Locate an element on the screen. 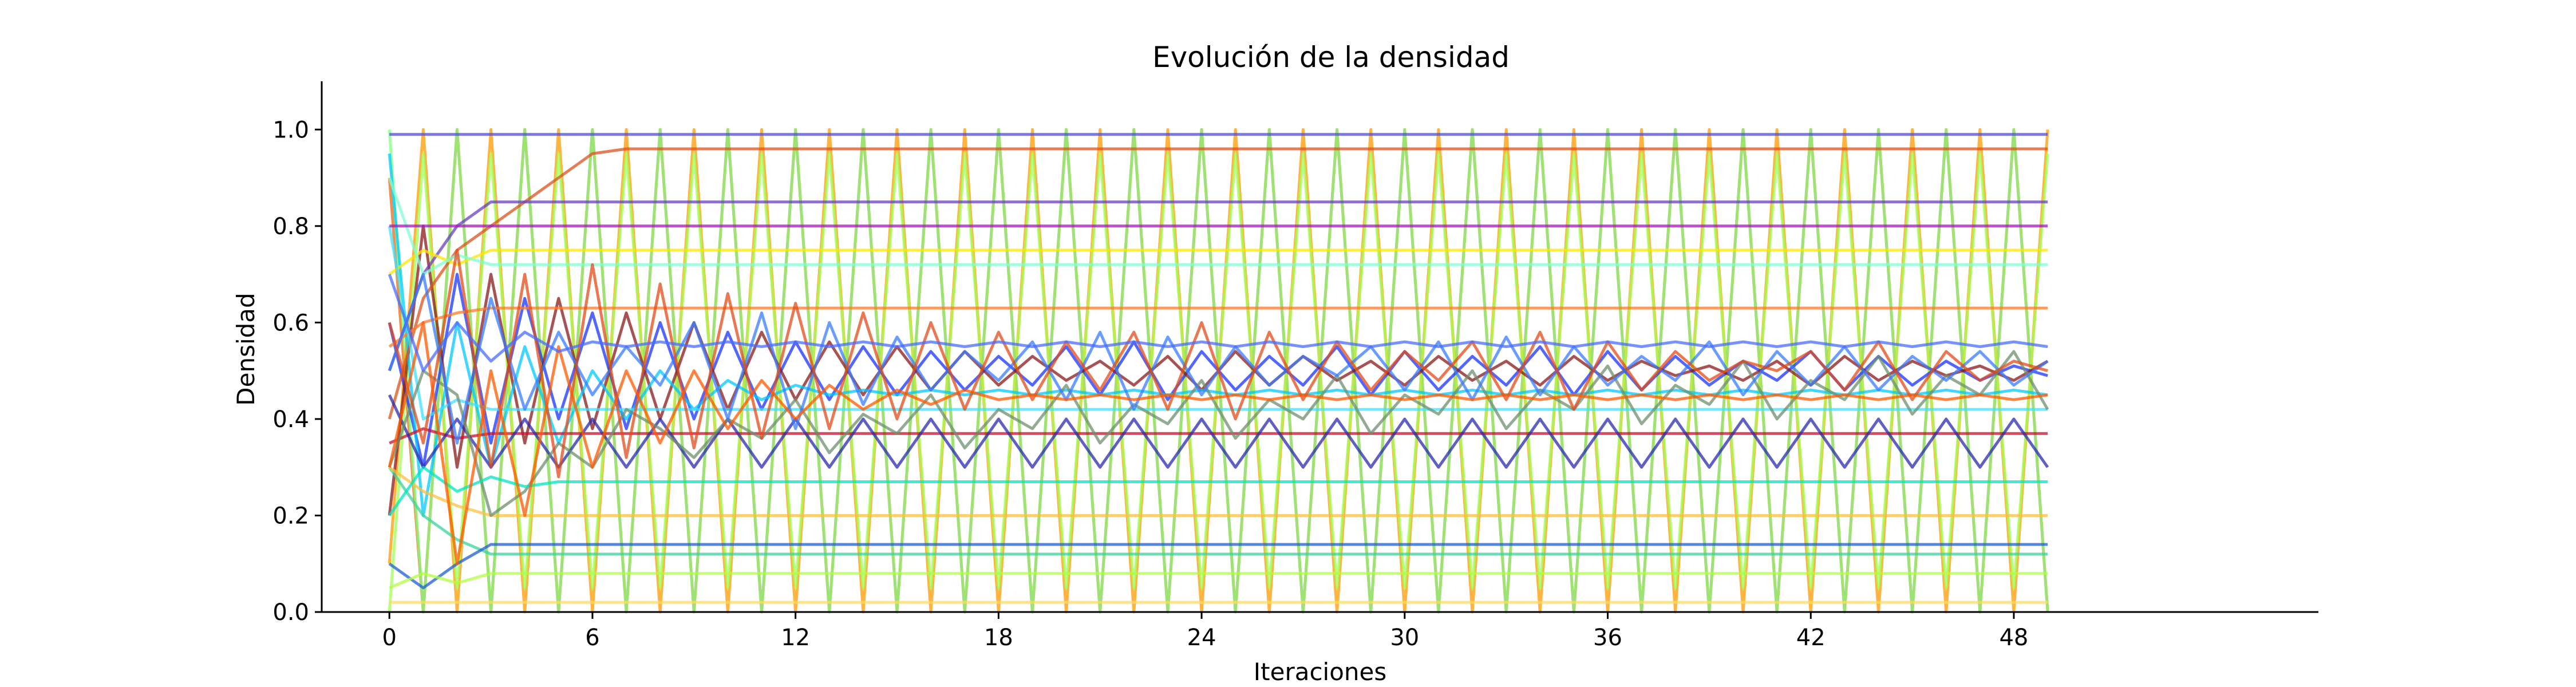  y-axis-label: Densidad is located at coordinates (246, 349).